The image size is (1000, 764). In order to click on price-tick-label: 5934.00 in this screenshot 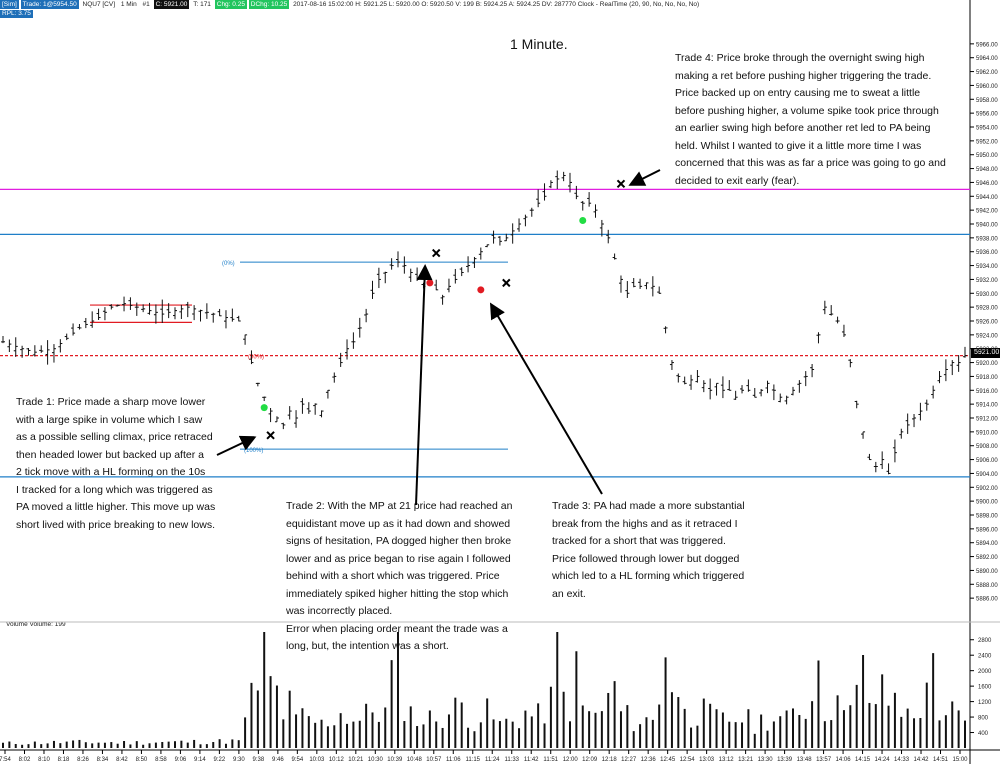, I will do `click(987, 267)`.